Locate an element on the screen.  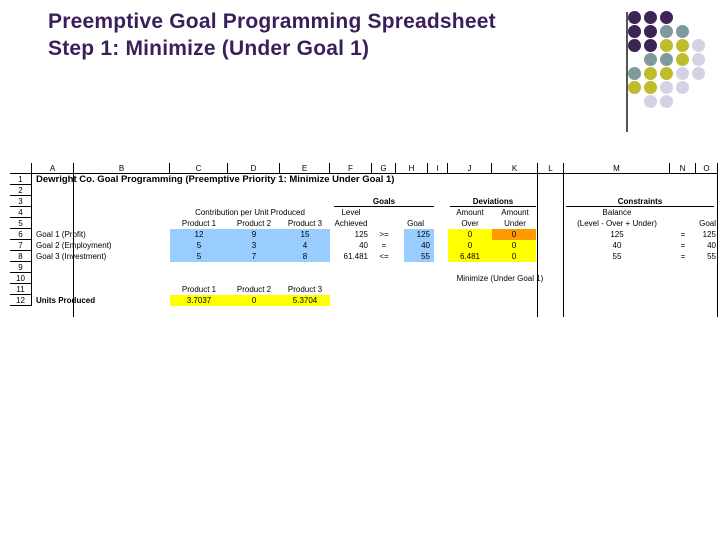
goal-cell: 40 is located at coordinates (419, 245).